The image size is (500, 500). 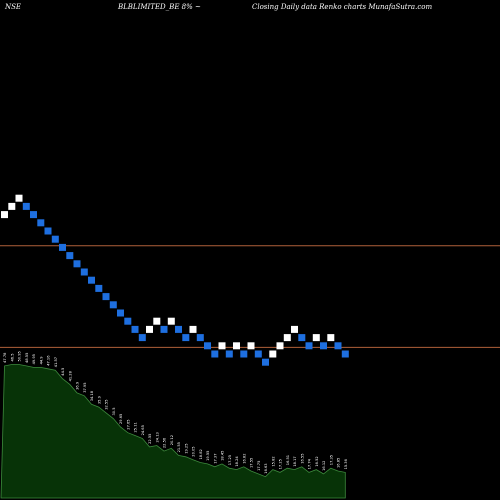 I want to click on volume-label: 18.82, so click(x=201, y=454).